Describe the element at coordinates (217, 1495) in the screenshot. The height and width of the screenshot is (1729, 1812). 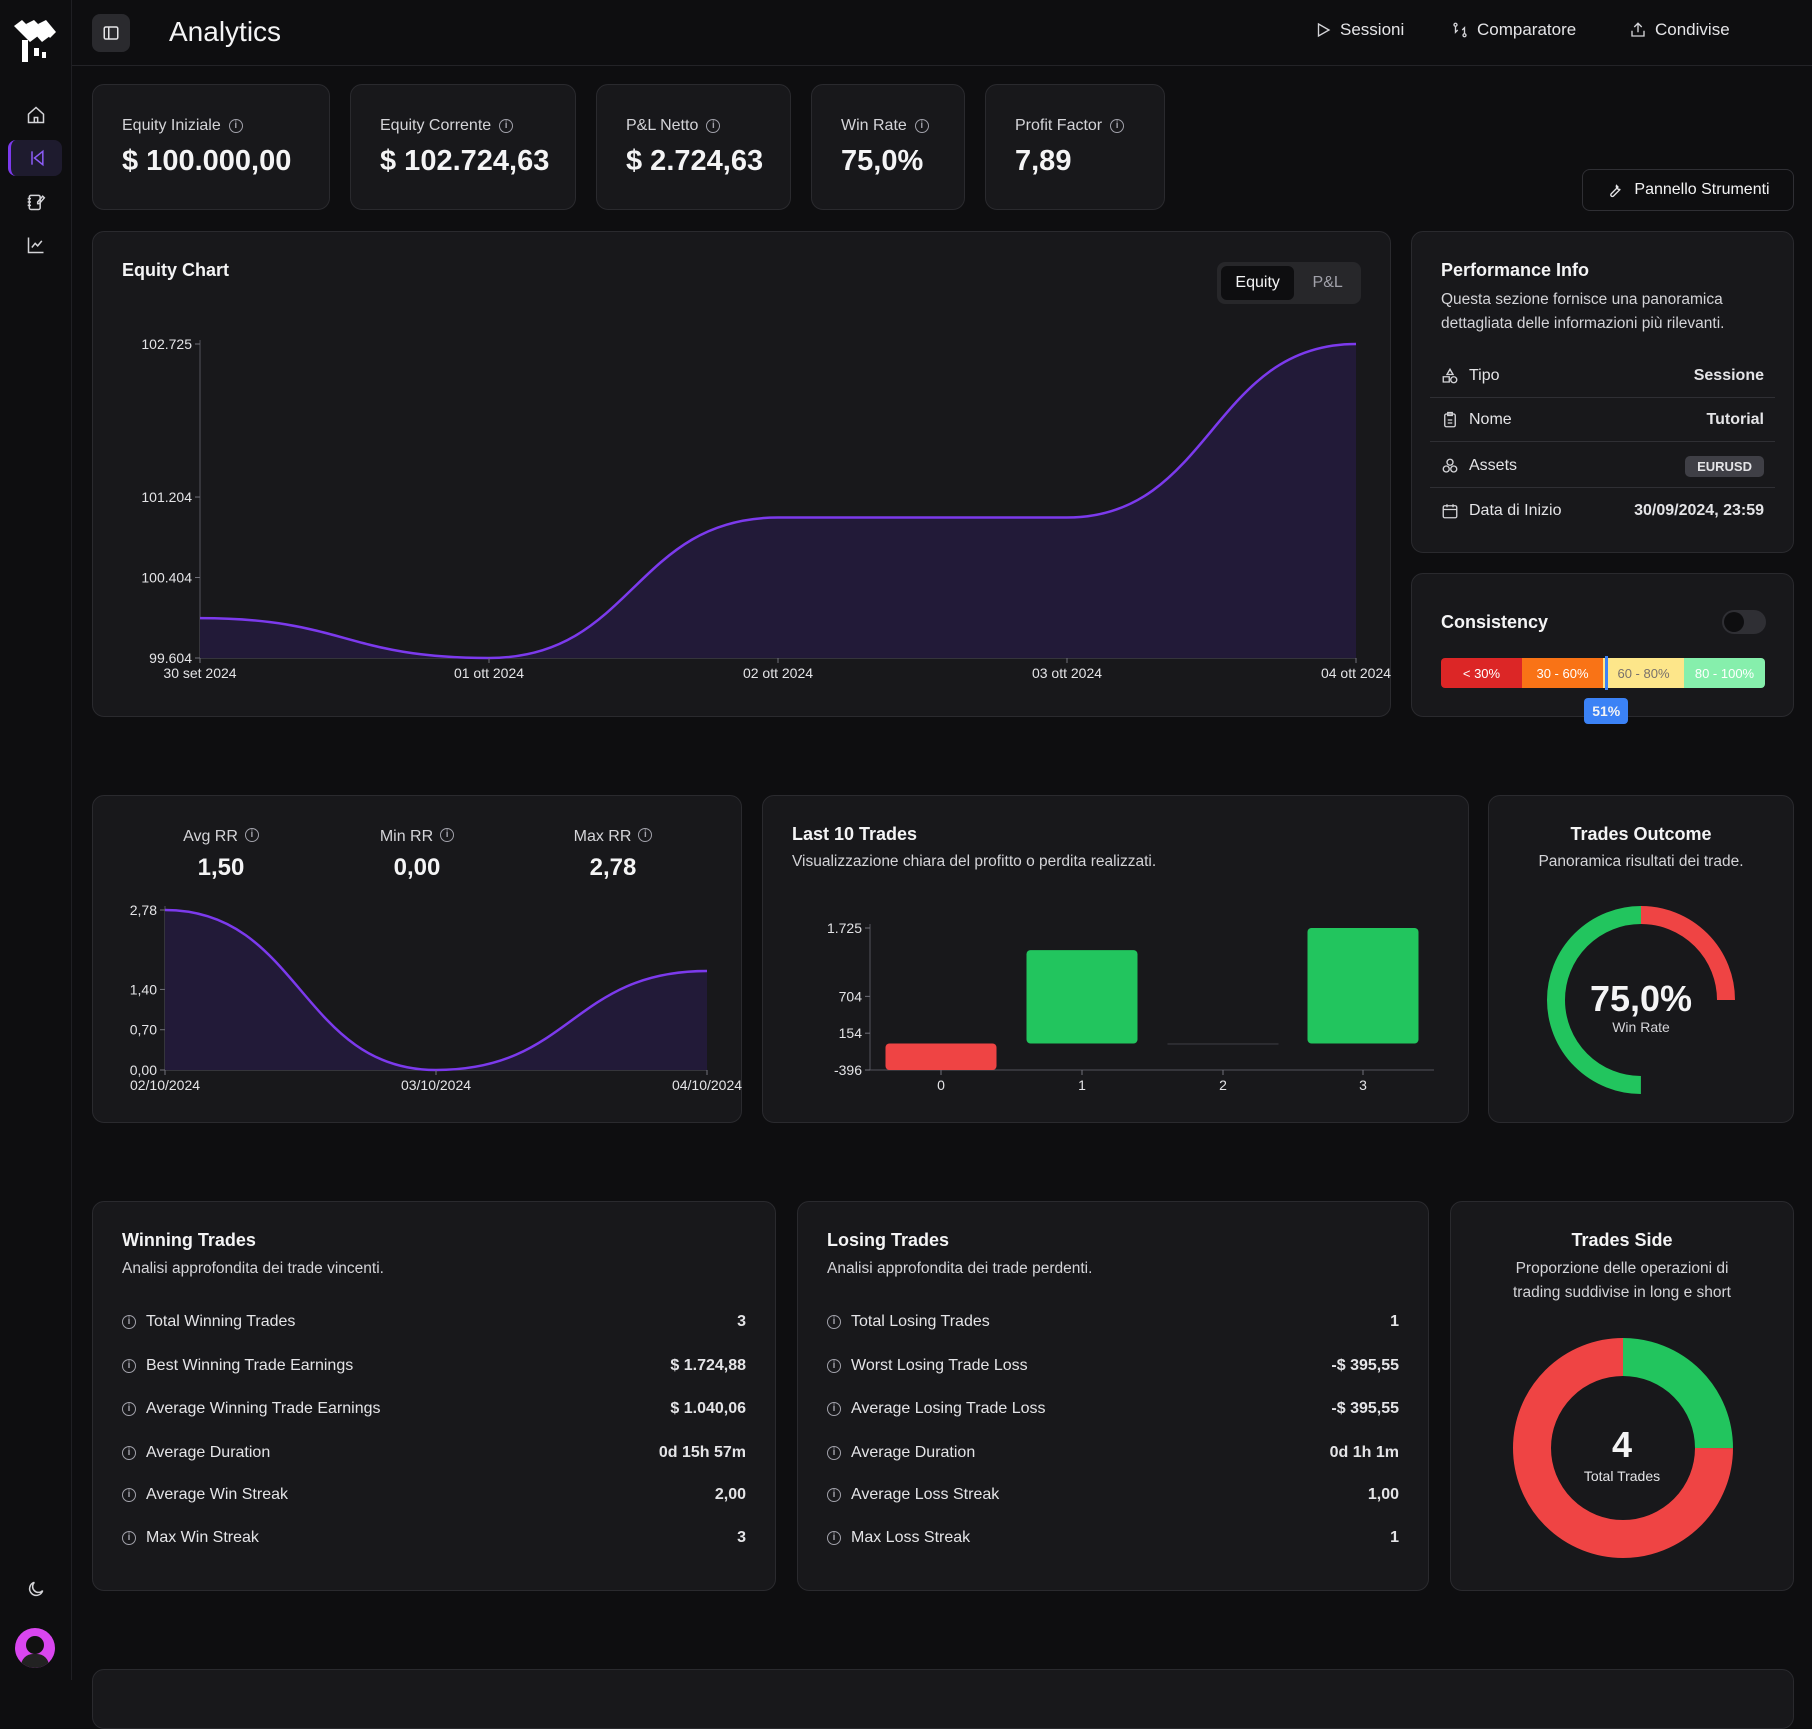
I see `stat-row-label: Average Win Streak` at that location.